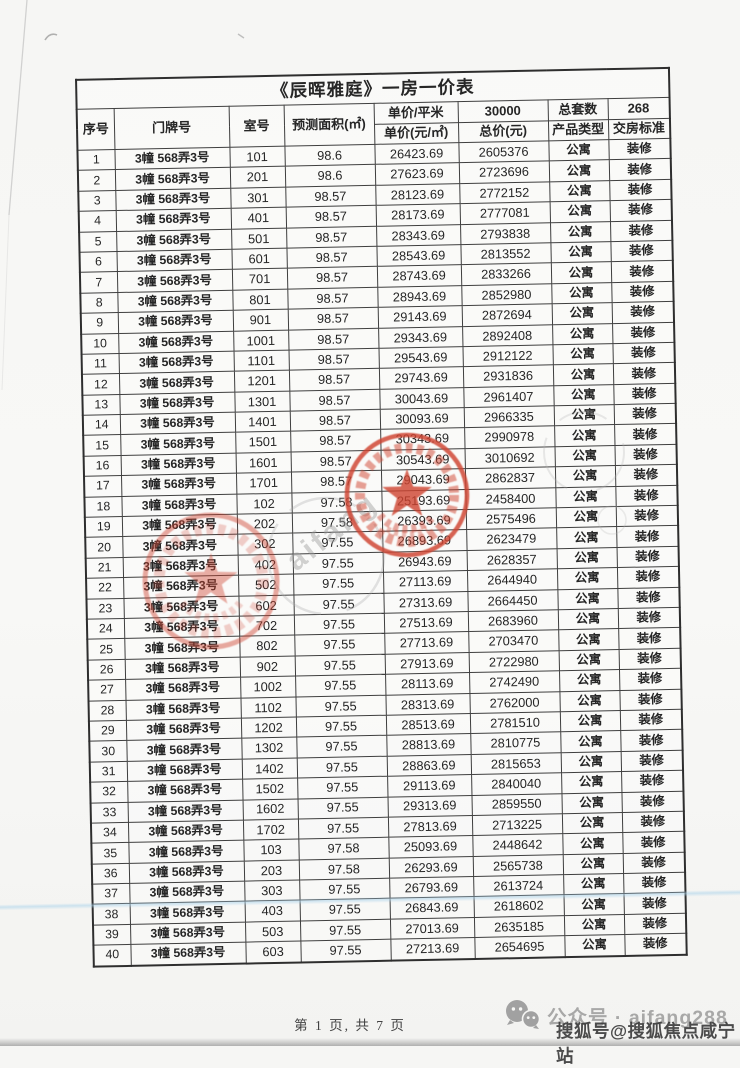 The image size is (740, 1068). Describe the element at coordinates (426, 622) in the screenshot. I see `cell-unit-price: 27513.69` at that location.